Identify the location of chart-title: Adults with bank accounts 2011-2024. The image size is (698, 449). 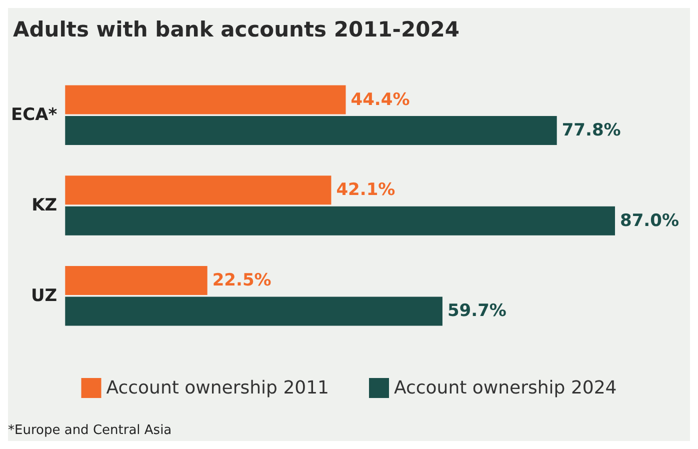
(236, 30).